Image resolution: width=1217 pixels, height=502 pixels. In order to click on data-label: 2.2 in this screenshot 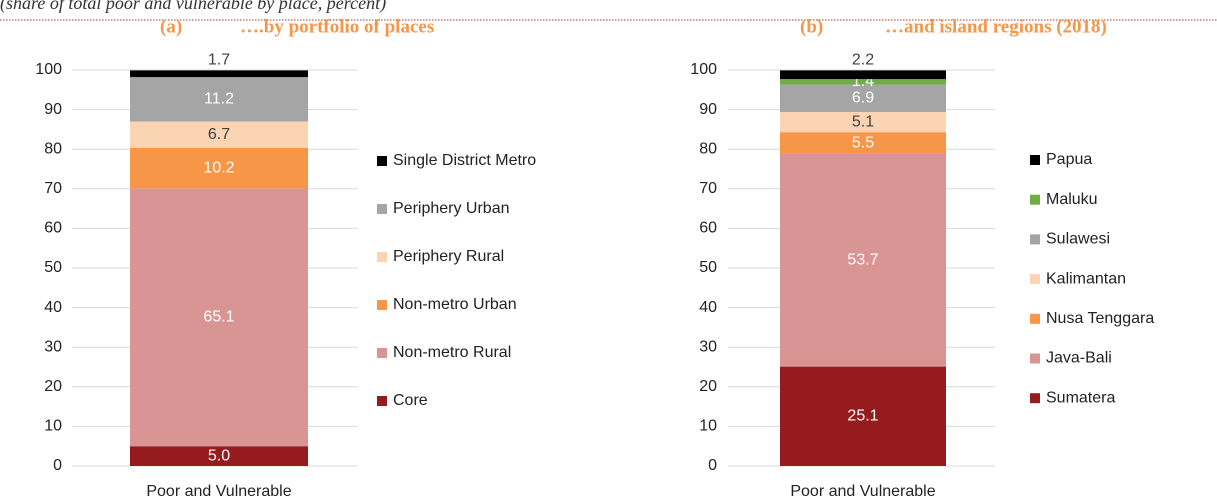, I will do `click(863, 60)`.